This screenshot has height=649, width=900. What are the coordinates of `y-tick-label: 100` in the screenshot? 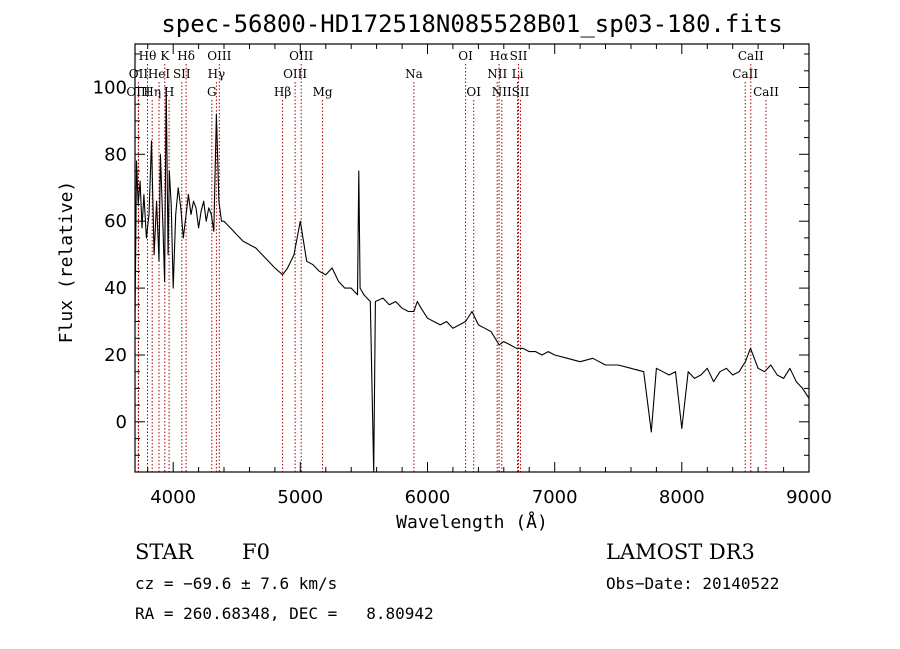 It's located at (110, 87).